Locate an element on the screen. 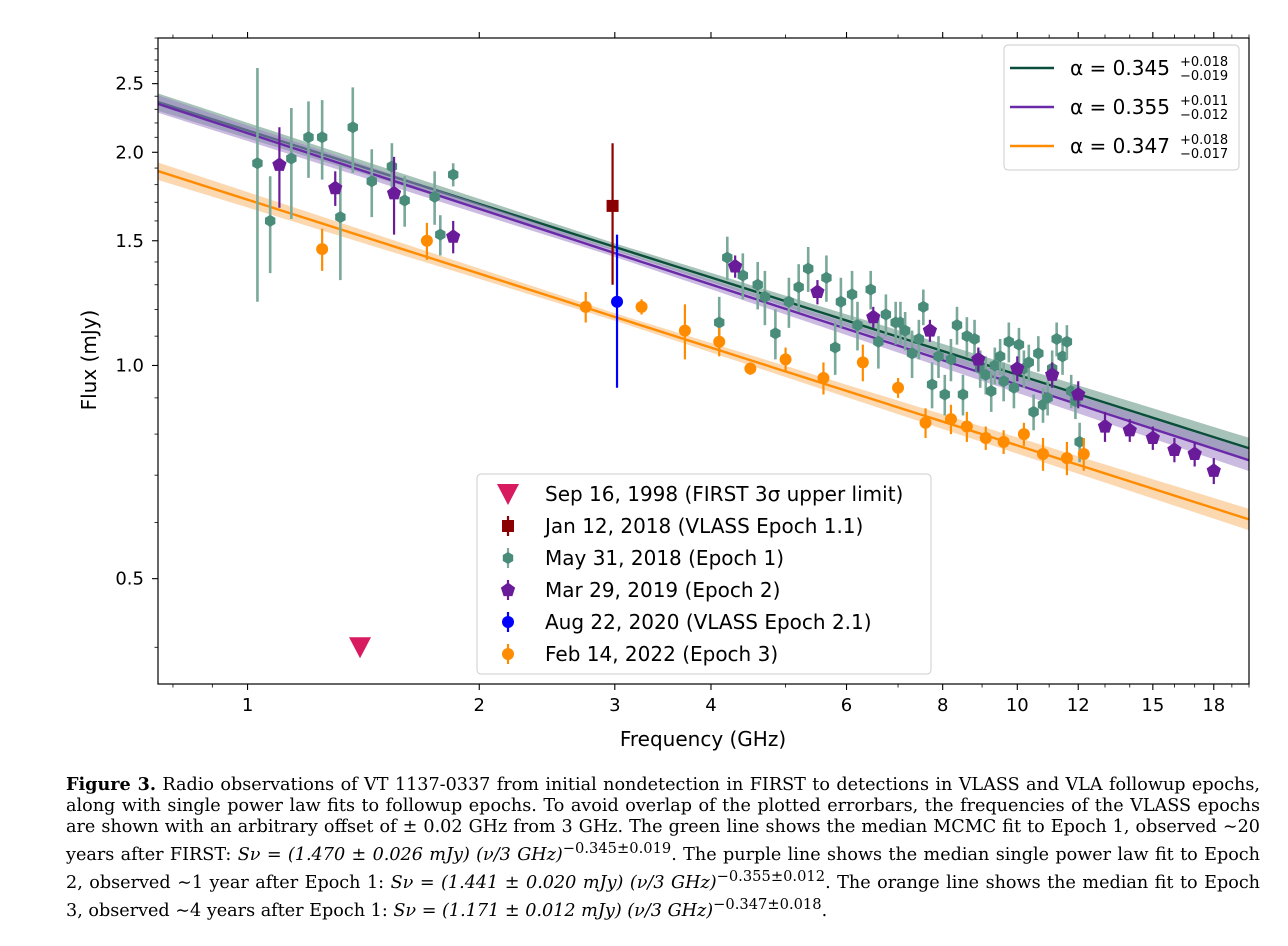 This screenshot has width=1288, height=946. fit-legend-label: α = 0.355 is located at coordinates (1120, 107).